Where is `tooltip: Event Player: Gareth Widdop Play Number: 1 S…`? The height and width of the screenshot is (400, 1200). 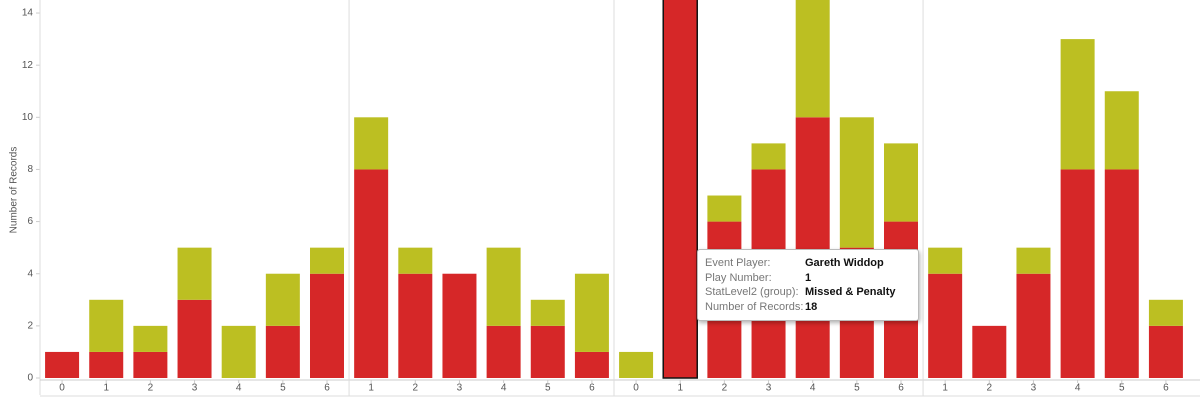 tooltip: Event Player: Gareth Widdop Play Number: 1 S… is located at coordinates (808, 285).